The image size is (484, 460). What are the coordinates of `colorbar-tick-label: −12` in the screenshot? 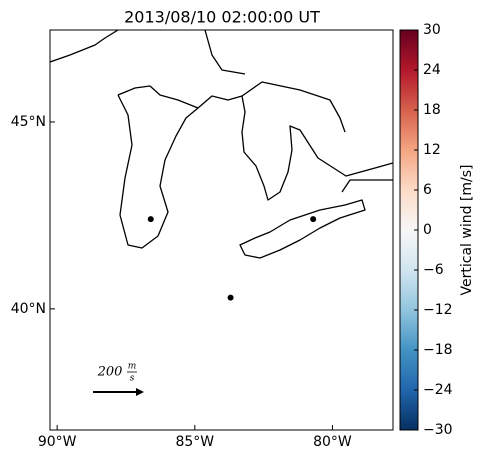 It's located at (438, 310).